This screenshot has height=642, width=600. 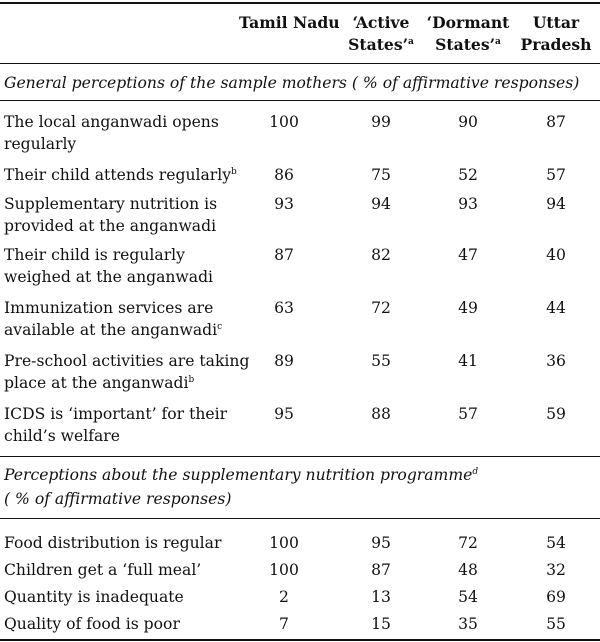 I want to click on cell-dormant-states: 52, so click(x=468, y=175).